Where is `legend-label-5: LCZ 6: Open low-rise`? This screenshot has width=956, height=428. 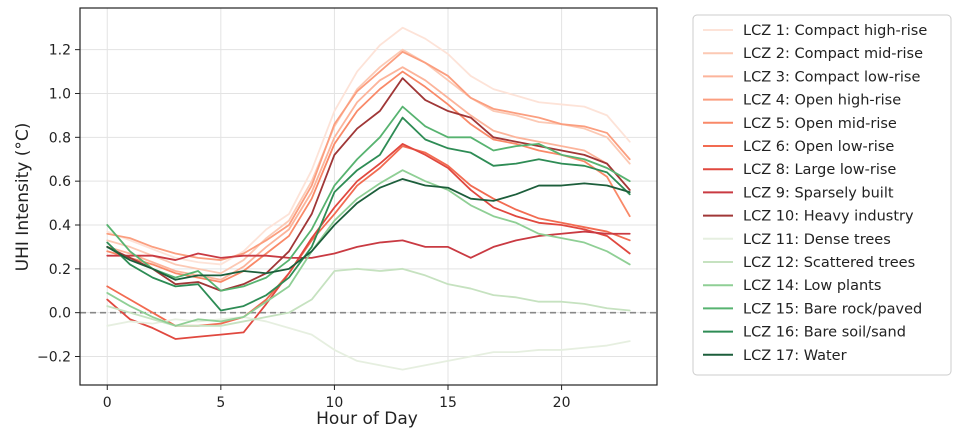
legend-label-5: LCZ 6: Open low-rise is located at coordinates (818, 147).